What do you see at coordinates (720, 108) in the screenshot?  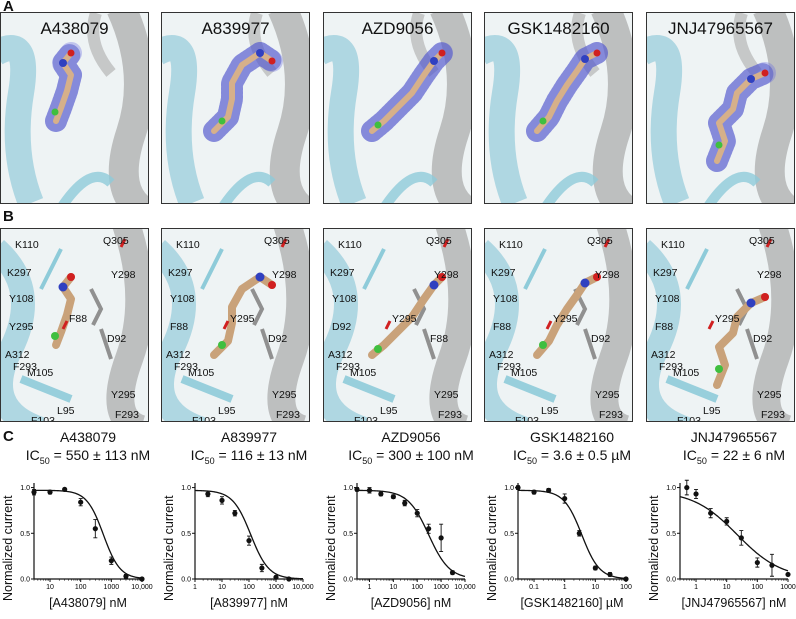 I see `density-map-tile: JNJ47965567` at bounding box center [720, 108].